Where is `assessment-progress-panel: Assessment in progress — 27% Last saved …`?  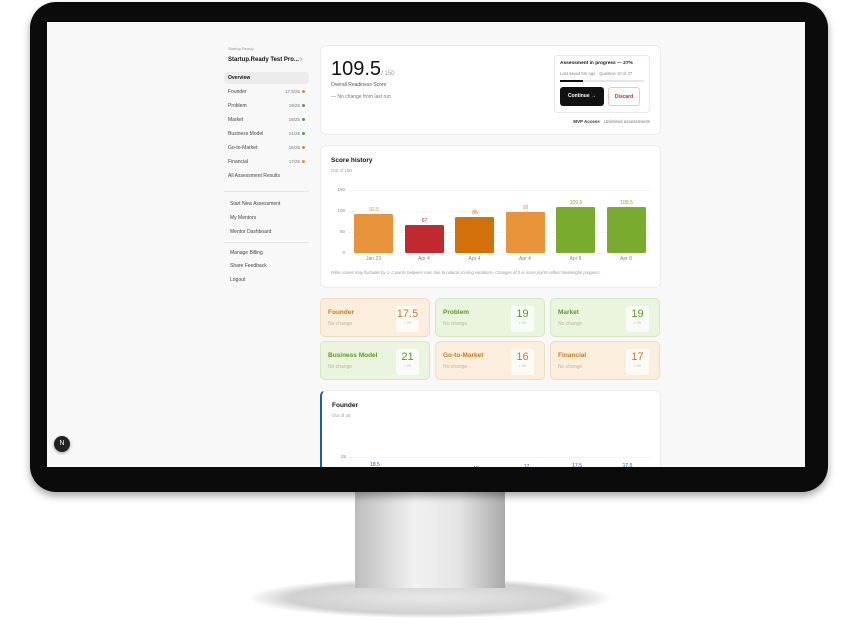
assessment-progress-panel: Assessment in progress — 27% Last saved … is located at coordinates (602, 84).